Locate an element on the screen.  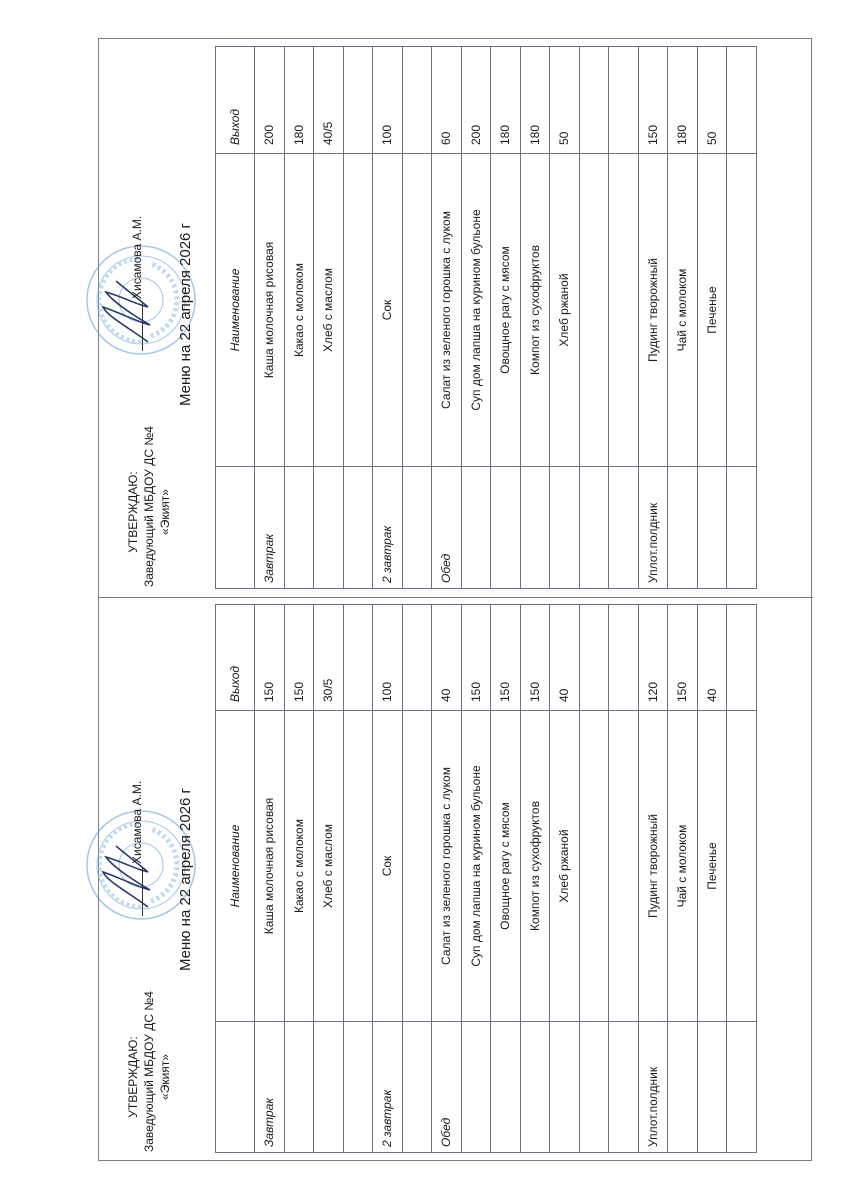
signer-name: Хисамова А.М. is located at coordinates (137, 822).